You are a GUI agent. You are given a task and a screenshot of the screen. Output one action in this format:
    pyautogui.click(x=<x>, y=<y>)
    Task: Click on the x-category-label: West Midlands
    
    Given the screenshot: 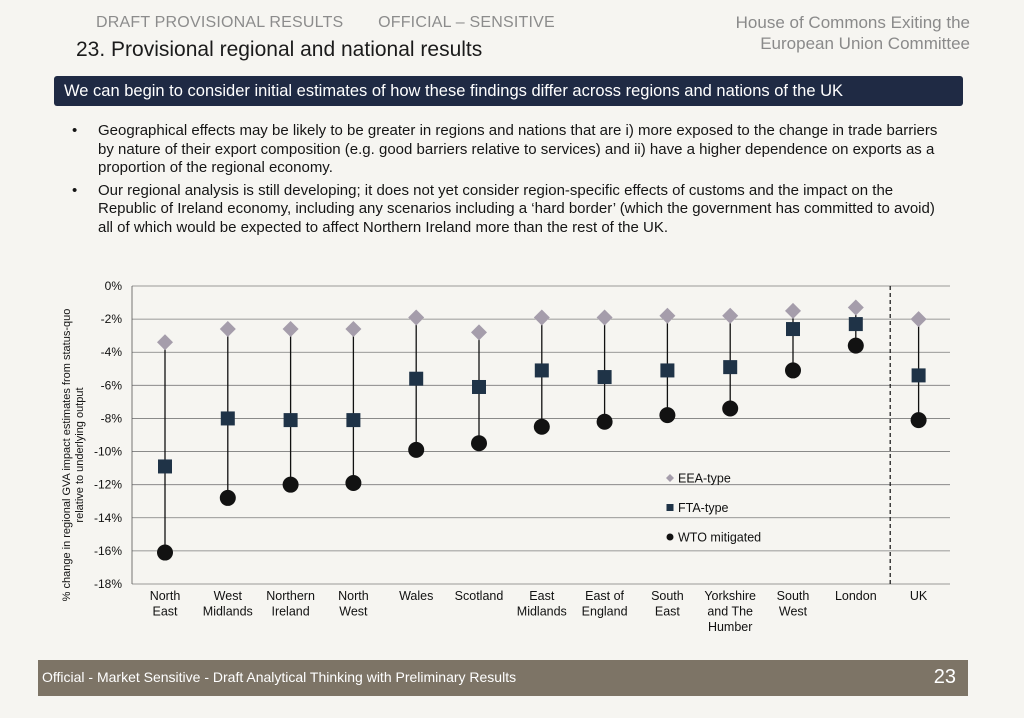 What is the action you would take?
    pyautogui.click(x=228, y=604)
    